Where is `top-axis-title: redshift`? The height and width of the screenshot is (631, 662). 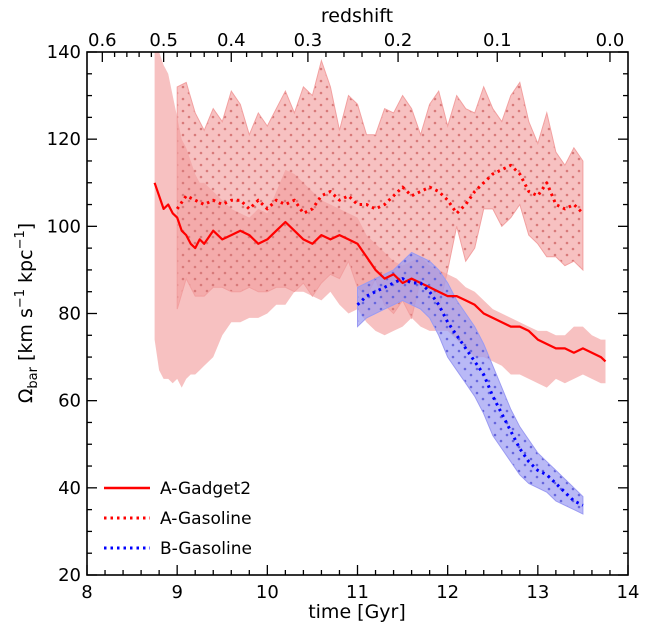
top-axis-title: redshift is located at coordinates (357, 16).